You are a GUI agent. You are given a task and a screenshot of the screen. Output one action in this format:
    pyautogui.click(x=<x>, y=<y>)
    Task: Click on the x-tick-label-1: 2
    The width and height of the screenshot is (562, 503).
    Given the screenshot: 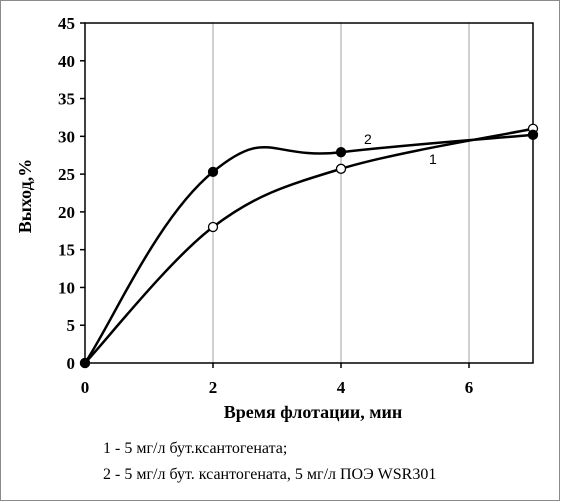 What is the action you would take?
    pyautogui.click(x=213, y=387)
    